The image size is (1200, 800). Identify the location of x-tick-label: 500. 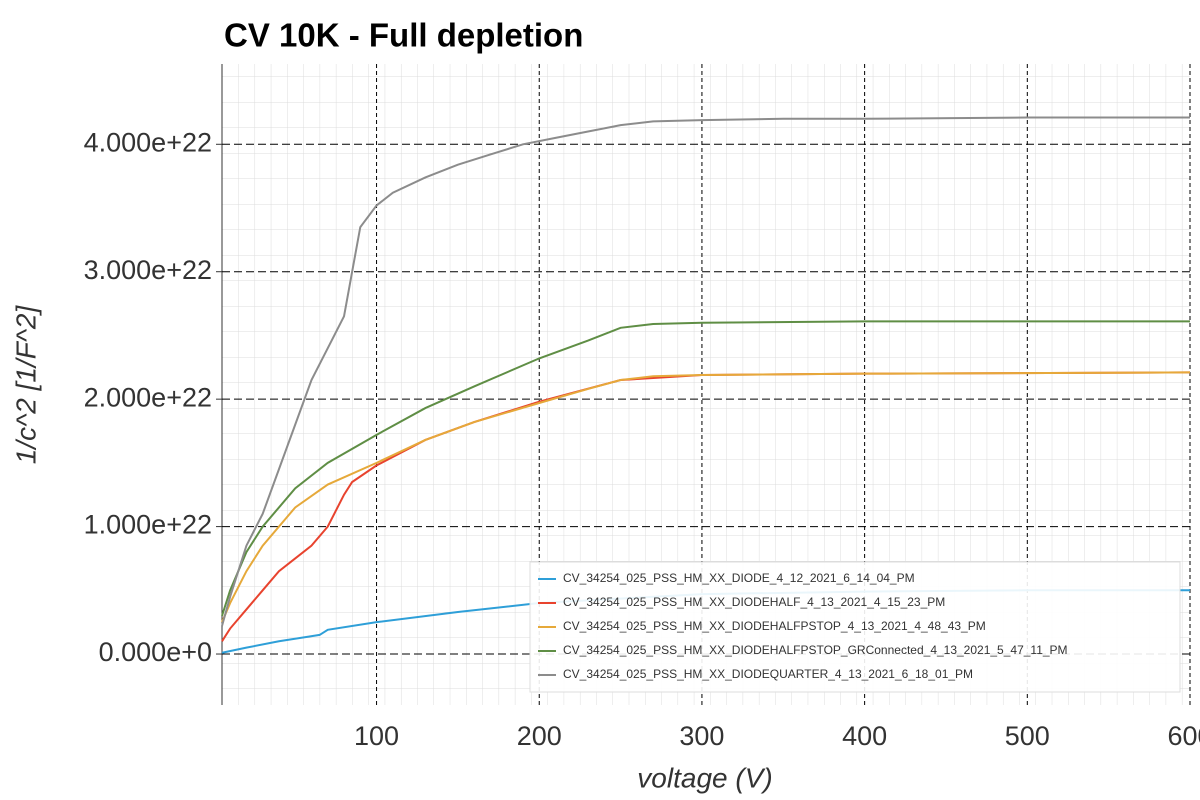
(1027, 736).